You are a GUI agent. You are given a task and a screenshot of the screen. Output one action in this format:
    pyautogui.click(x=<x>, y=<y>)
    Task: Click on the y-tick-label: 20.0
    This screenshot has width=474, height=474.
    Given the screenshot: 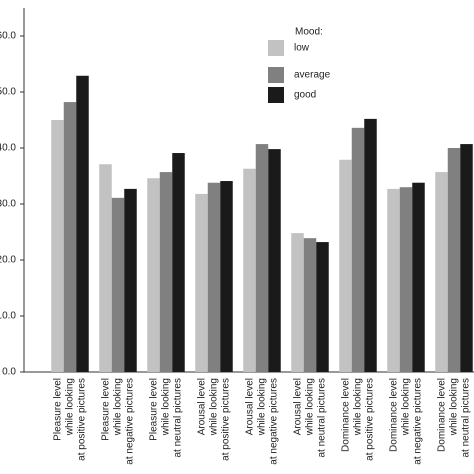 What is the action you would take?
    pyautogui.click(x=8, y=260)
    